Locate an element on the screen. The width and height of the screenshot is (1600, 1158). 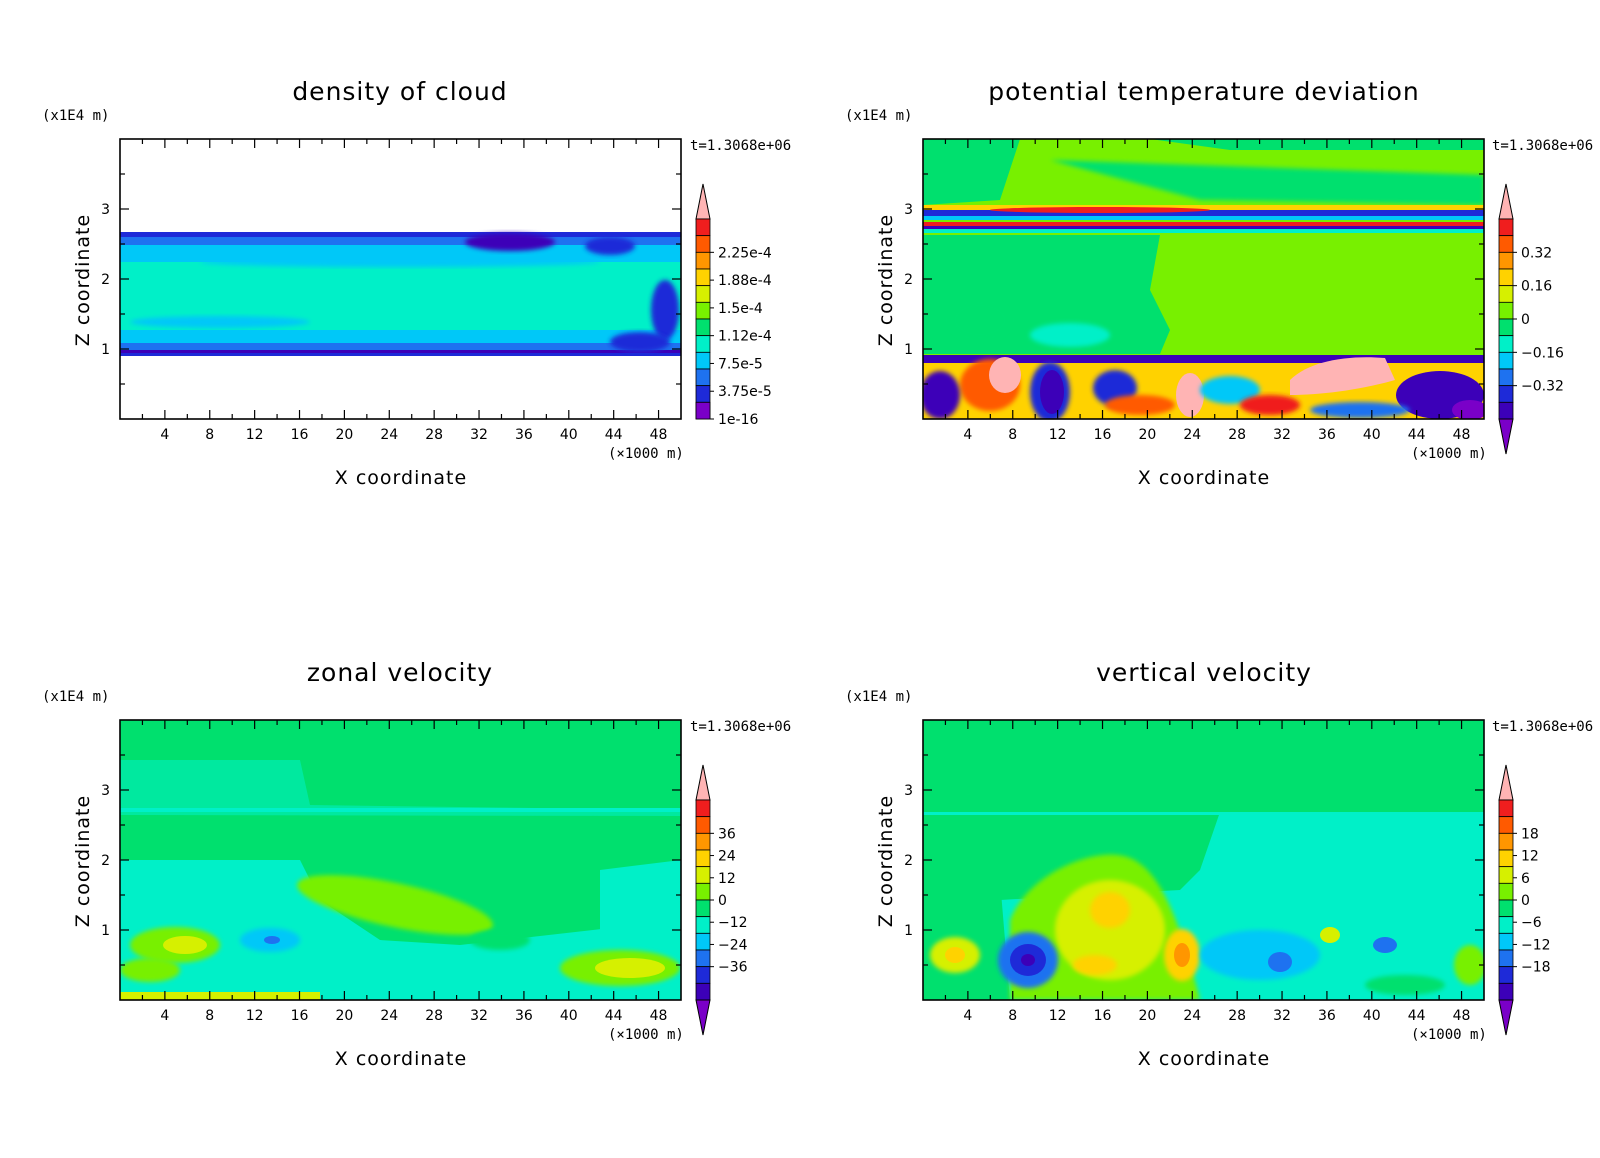
colorbar-label: 0.16 is located at coordinates (1536, 287).